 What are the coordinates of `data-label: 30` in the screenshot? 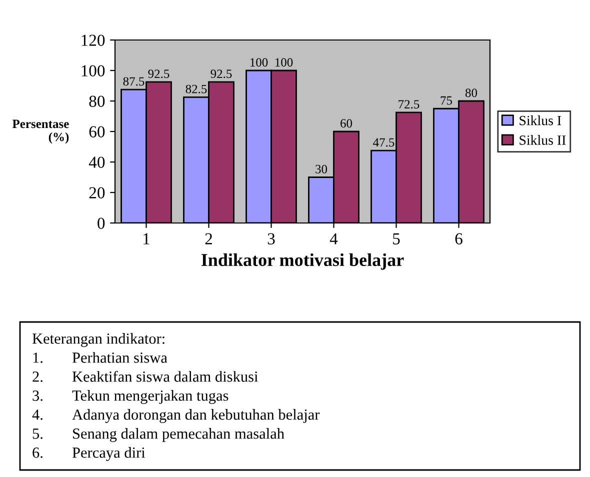 It's located at (322, 169).